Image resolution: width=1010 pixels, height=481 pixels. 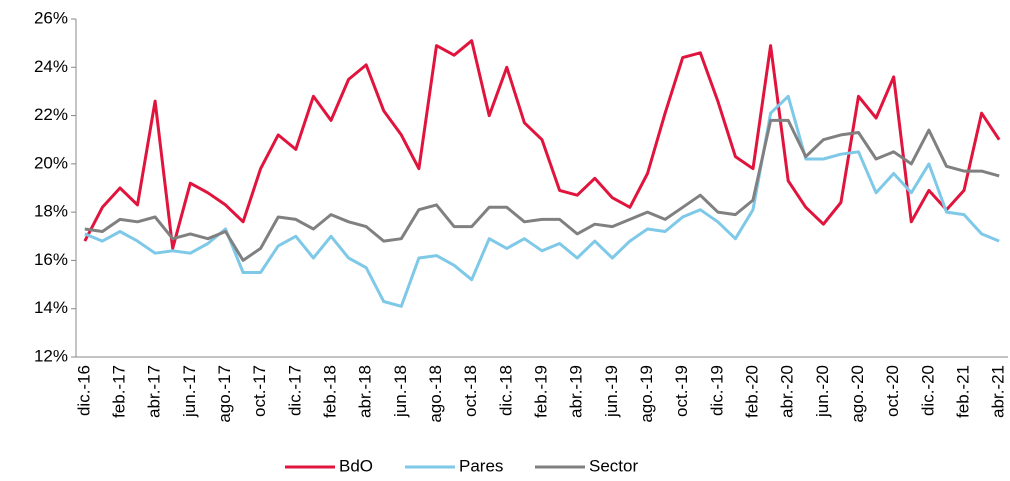 What do you see at coordinates (787, 391) in the screenshot?
I see `x-tick-label: abr.-20` at bounding box center [787, 391].